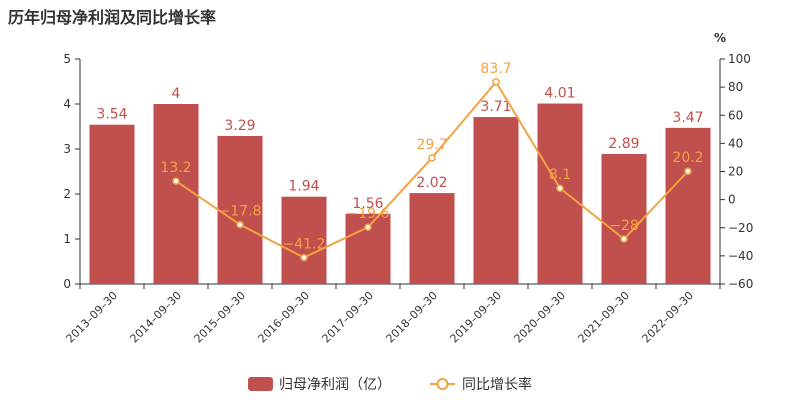  What do you see at coordinates (367, 204) in the screenshot?
I see `bar-data-label: 1.56` at bounding box center [367, 204].